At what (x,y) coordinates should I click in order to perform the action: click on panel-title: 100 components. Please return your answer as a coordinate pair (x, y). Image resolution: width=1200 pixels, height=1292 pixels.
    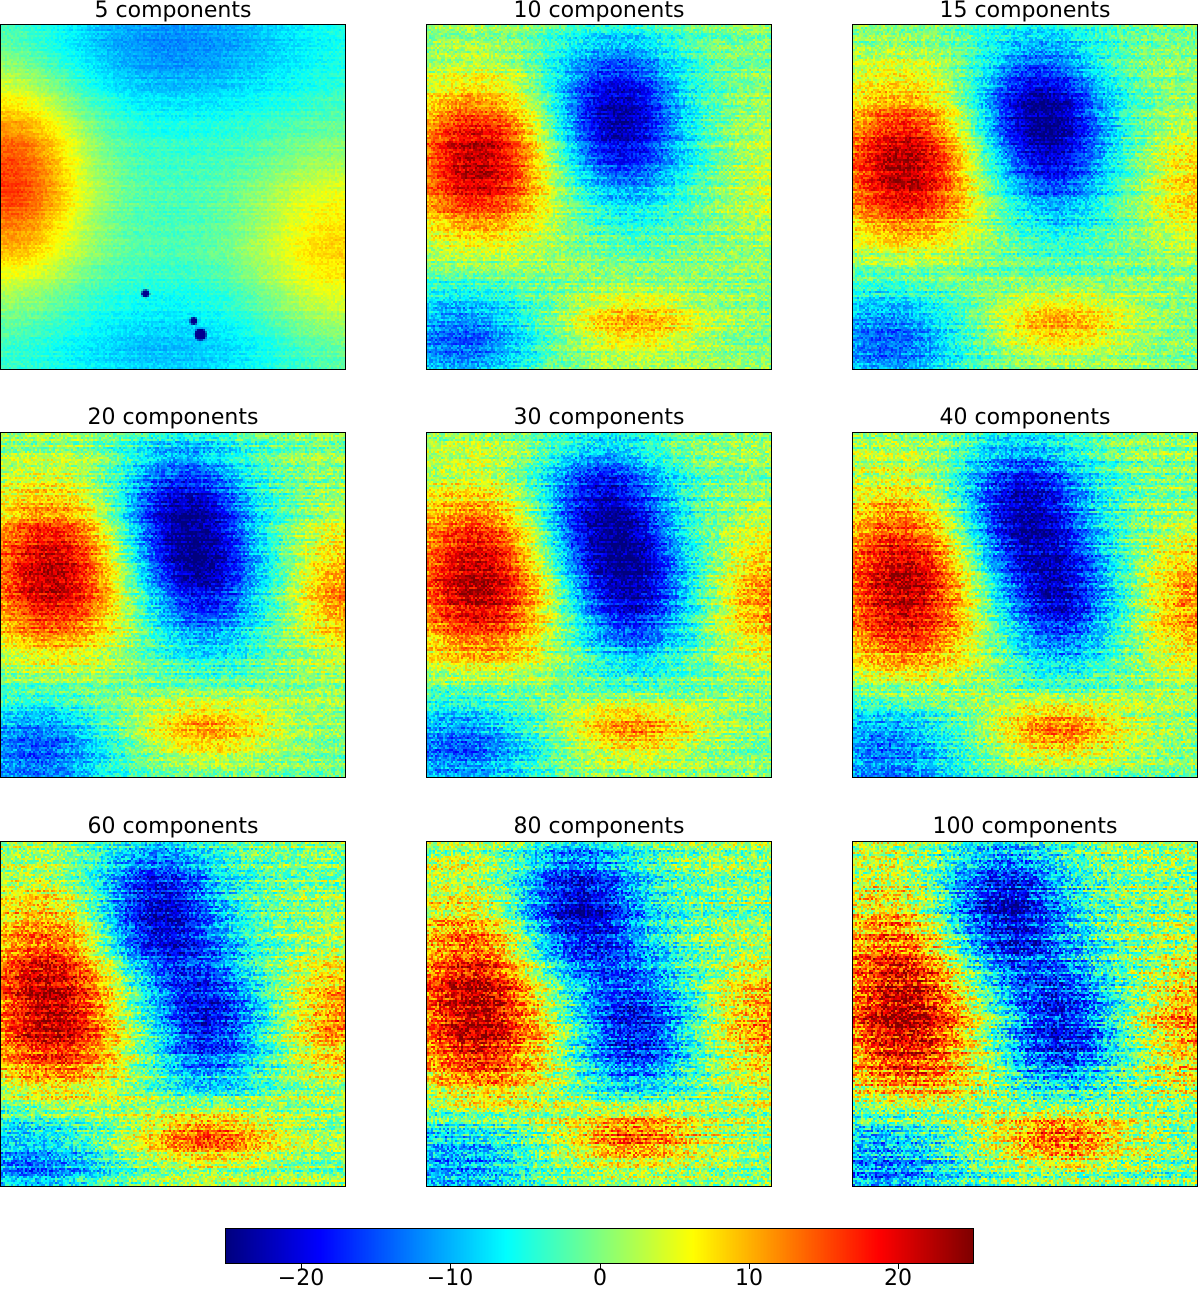
    Looking at the image, I should click on (1025, 826).